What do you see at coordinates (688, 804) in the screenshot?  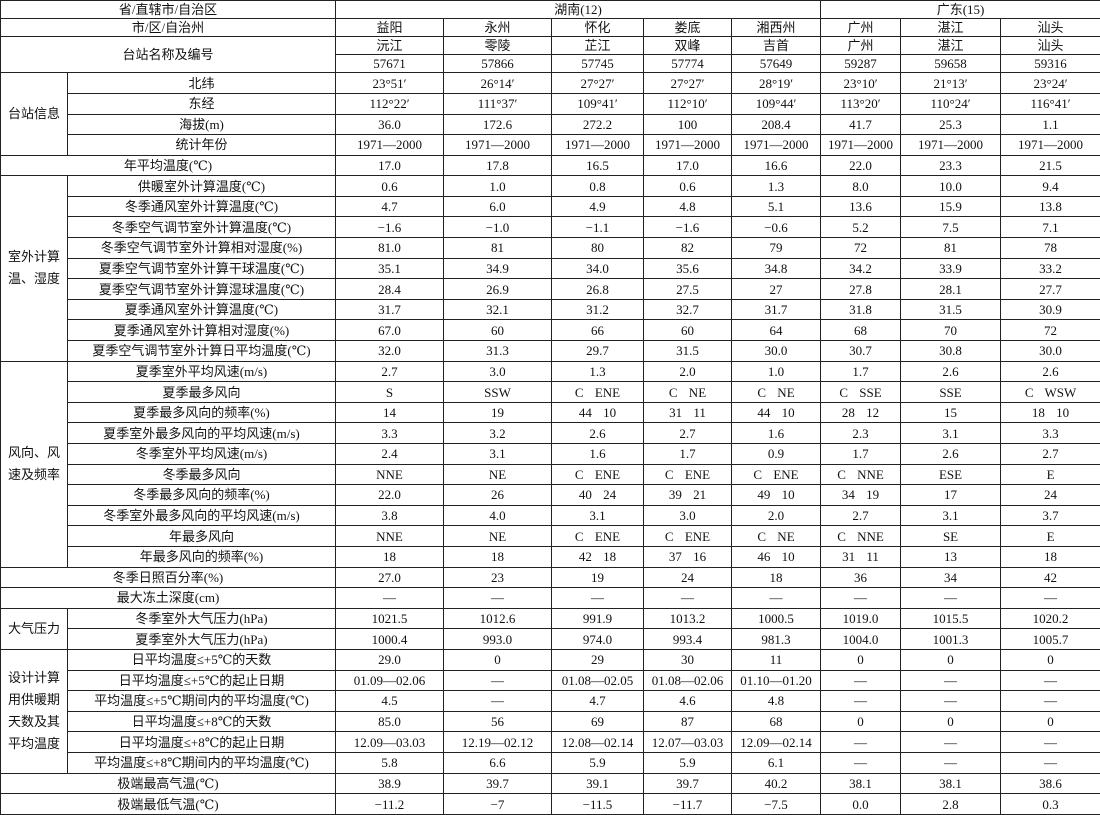 I see `value-cell: −11.7` at bounding box center [688, 804].